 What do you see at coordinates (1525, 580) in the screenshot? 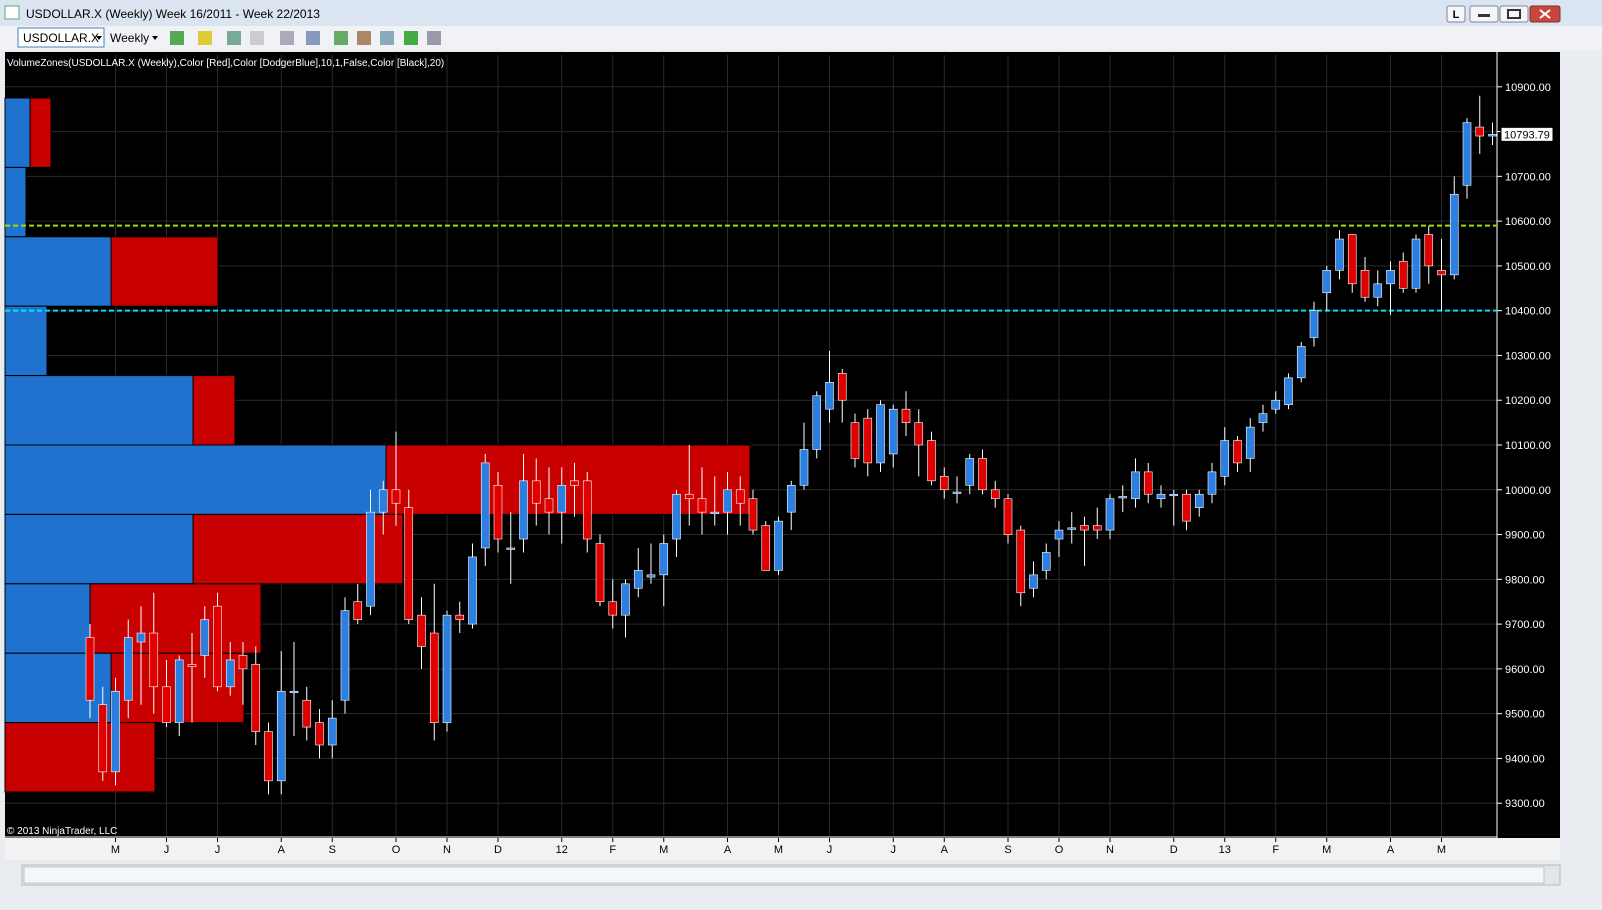
I see `y-tick-label: 9800.00` at bounding box center [1525, 580].